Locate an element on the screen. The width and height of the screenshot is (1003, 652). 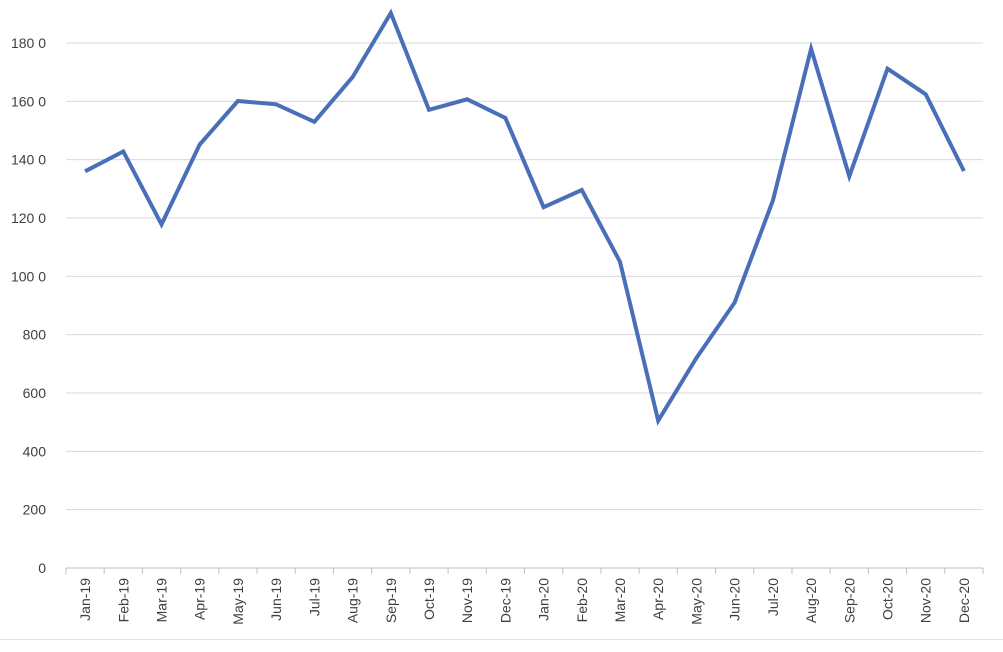
y-tick-label: 400 is located at coordinates (35, 451).